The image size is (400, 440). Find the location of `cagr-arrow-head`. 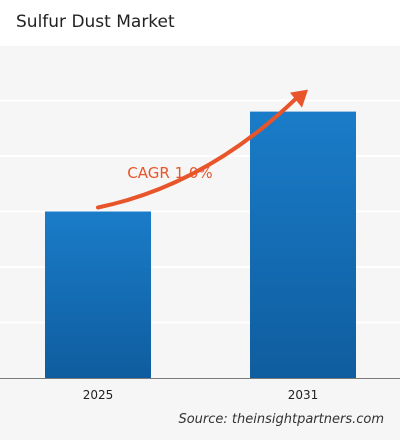

cagr-arrow-head is located at coordinates (299, 98).